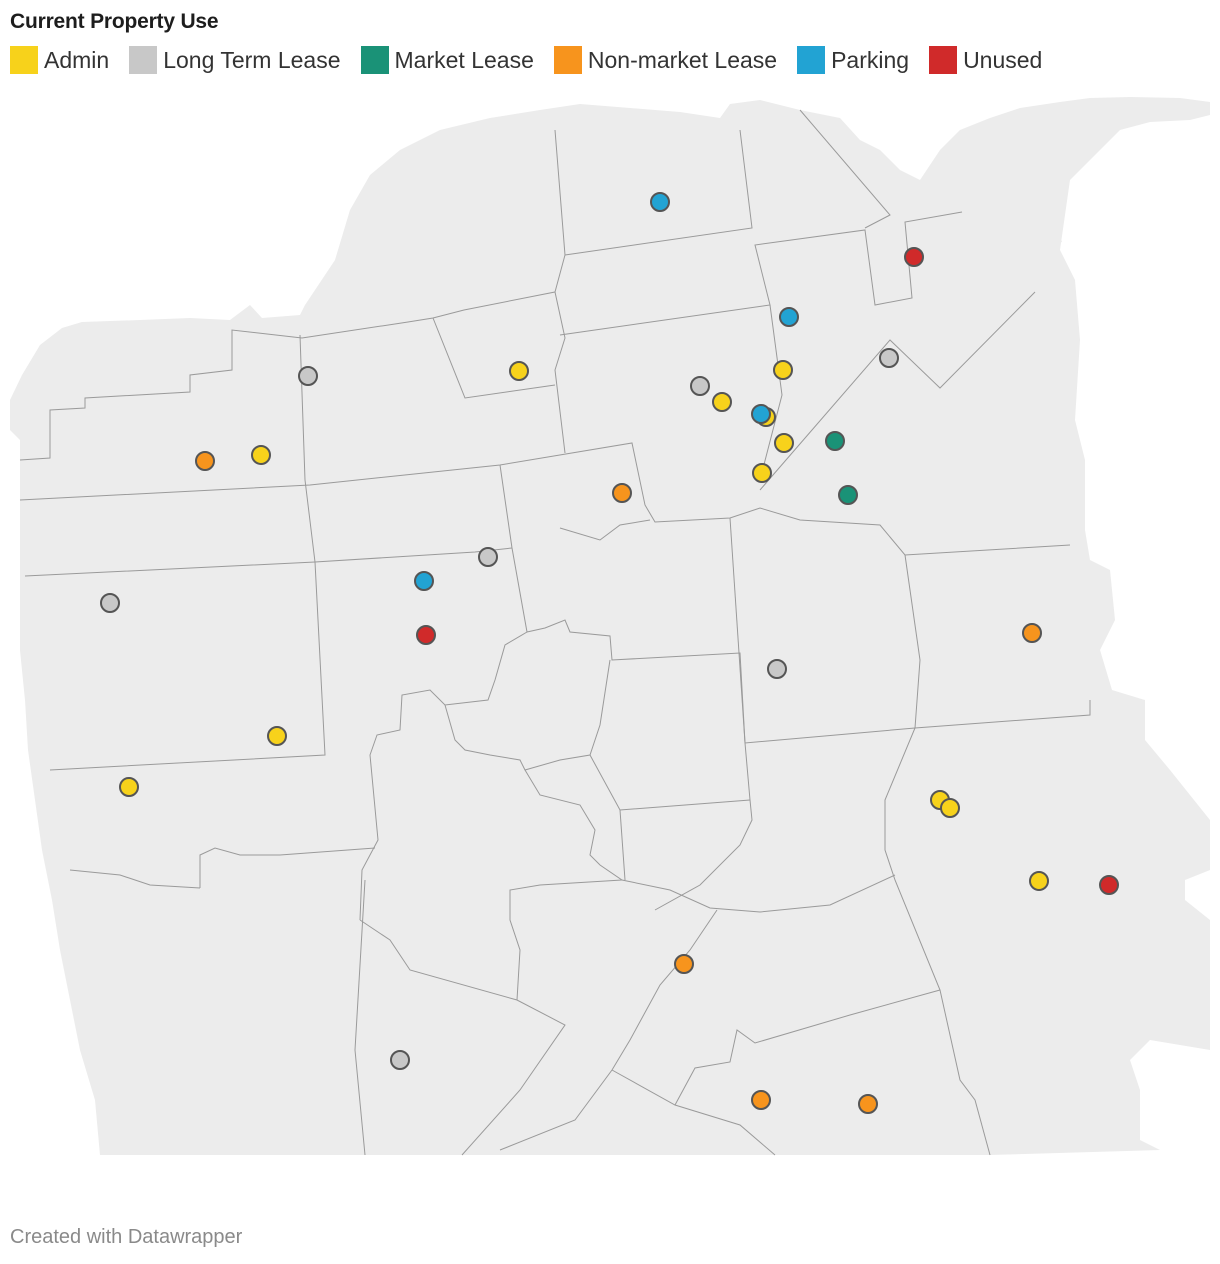 This screenshot has width=1220, height=1264. What do you see at coordinates (682, 59) in the screenshot?
I see `legend-label: Non-market Lease` at bounding box center [682, 59].